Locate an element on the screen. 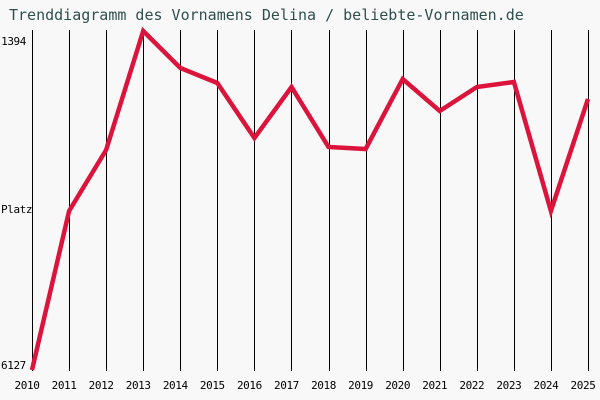  y-axis-max-label: 1394 is located at coordinates (13, 41).